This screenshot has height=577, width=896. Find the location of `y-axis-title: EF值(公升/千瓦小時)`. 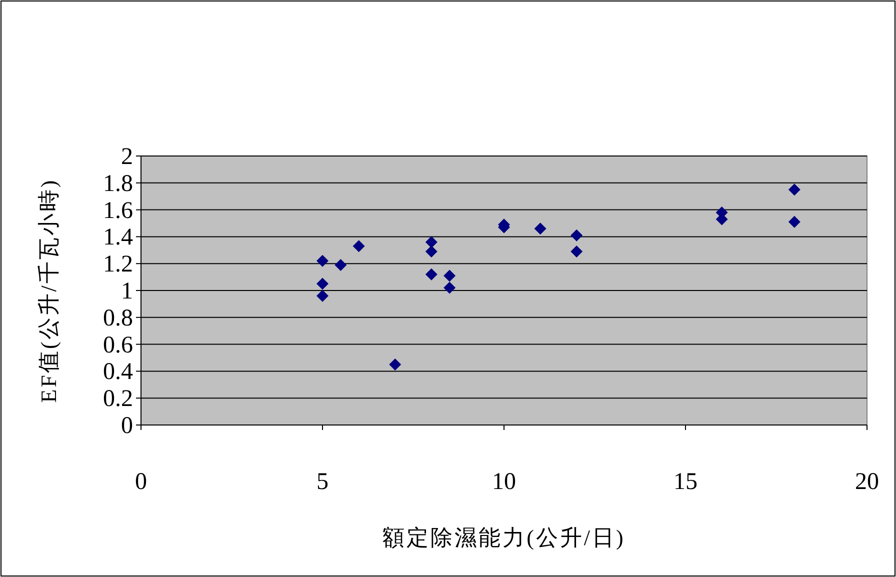

y-axis-title: EF值(公升/千瓦小時) is located at coordinates (48, 290).